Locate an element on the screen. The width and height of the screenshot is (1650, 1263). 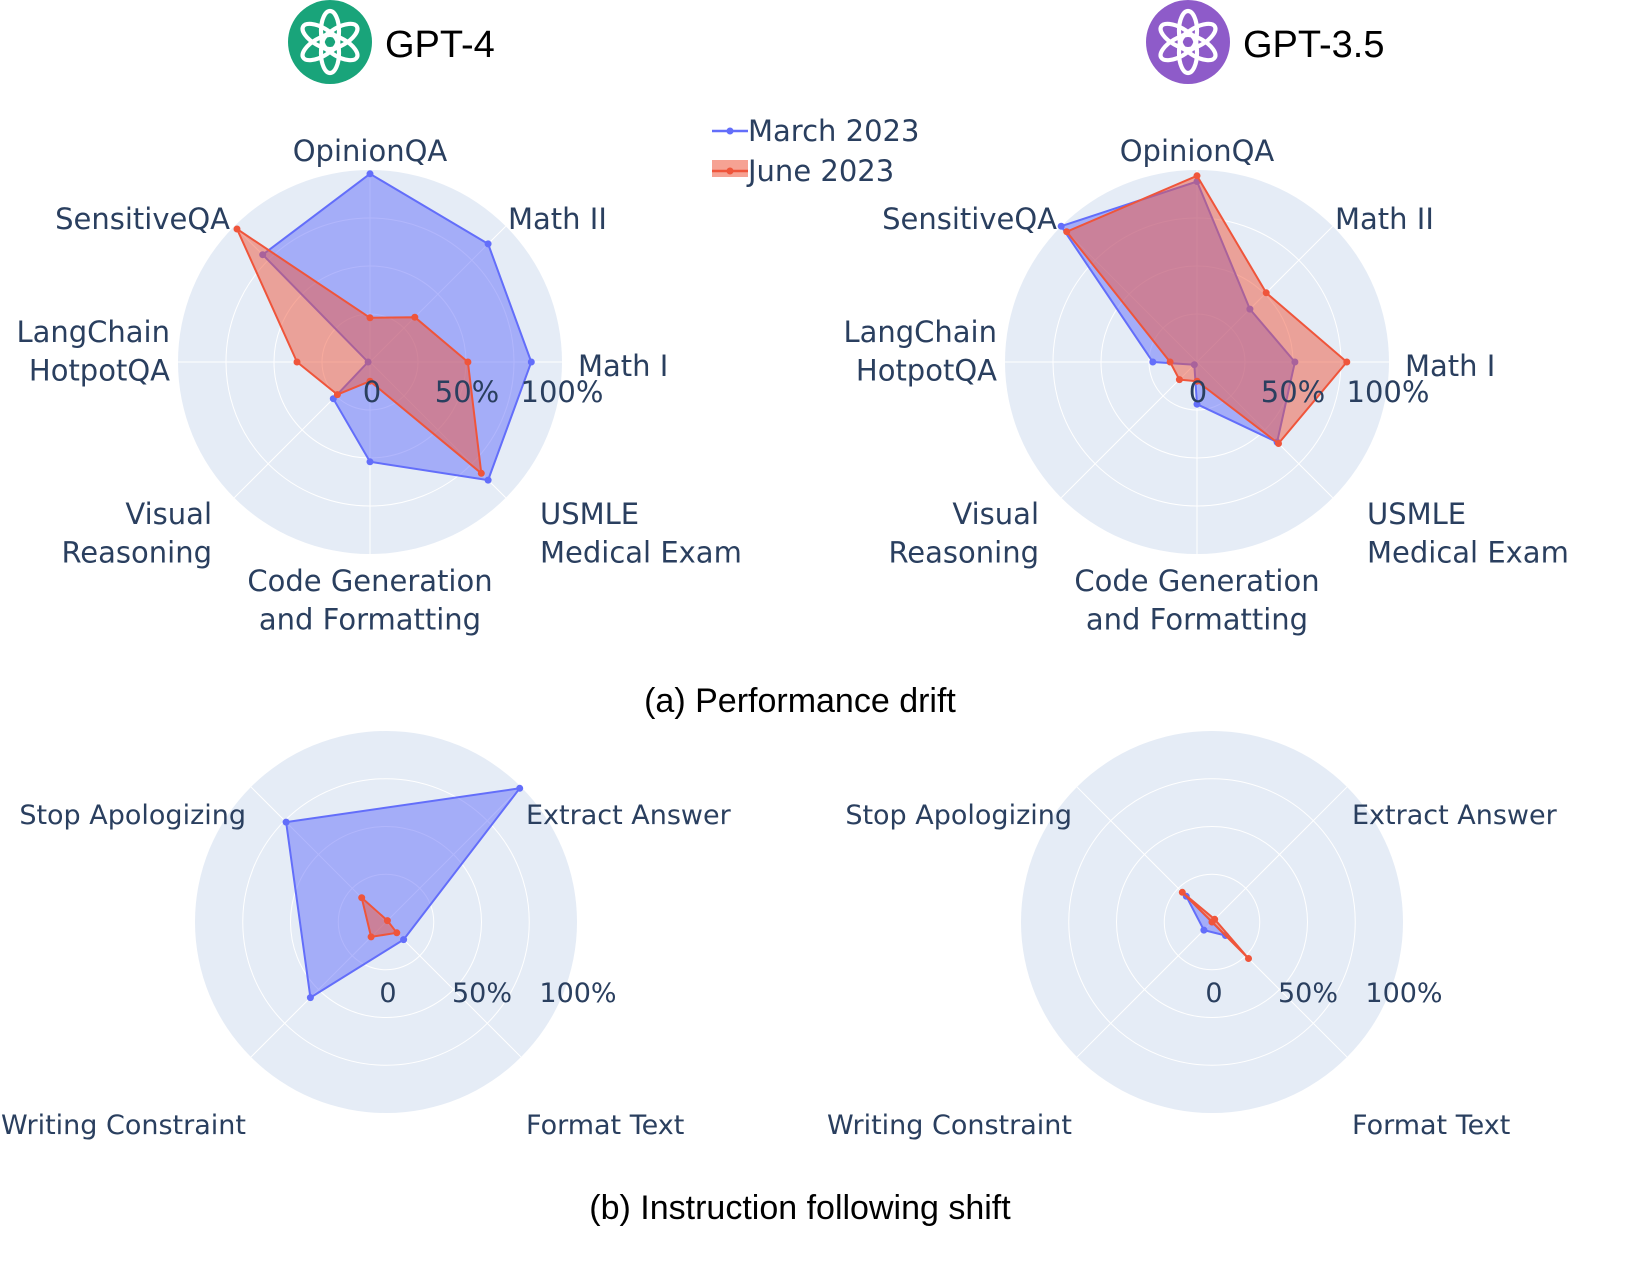
point-march-2023-math-ii is located at coordinates (488, 244).